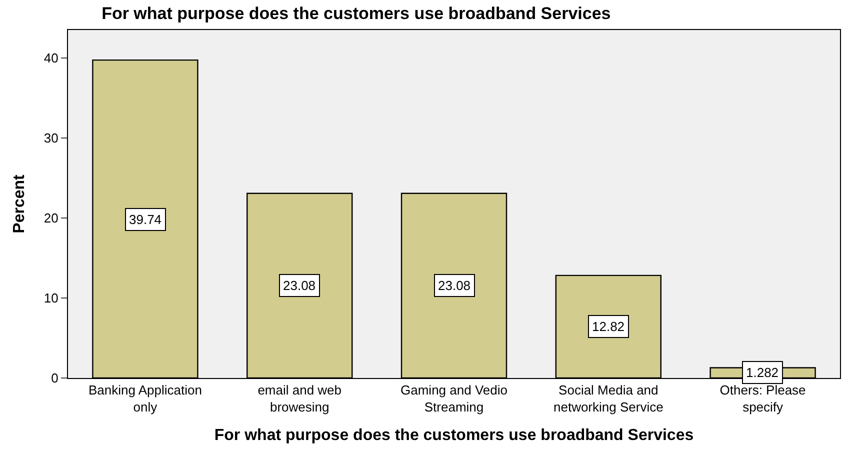 The image size is (848, 466). What do you see at coordinates (145, 398) in the screenshot?
I see `x-tick-label: Banking Application only` at bounding box center [145, 398].